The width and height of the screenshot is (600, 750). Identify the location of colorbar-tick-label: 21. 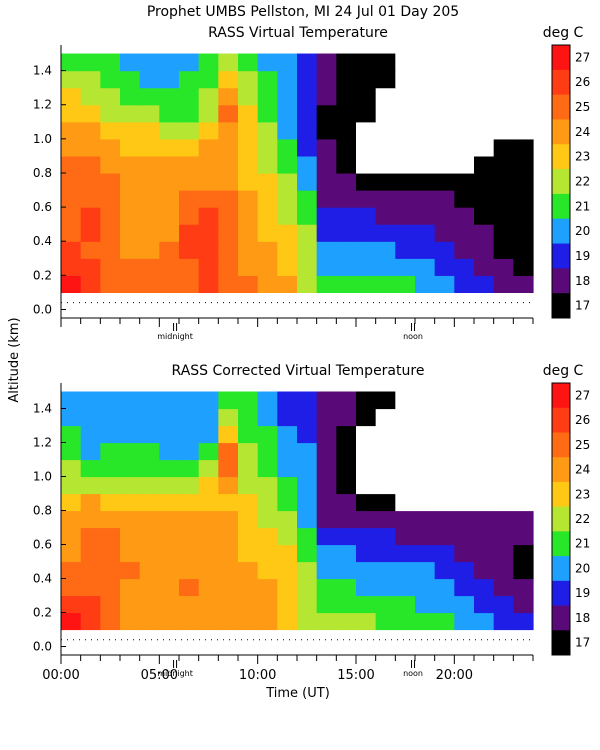
(582, 206).